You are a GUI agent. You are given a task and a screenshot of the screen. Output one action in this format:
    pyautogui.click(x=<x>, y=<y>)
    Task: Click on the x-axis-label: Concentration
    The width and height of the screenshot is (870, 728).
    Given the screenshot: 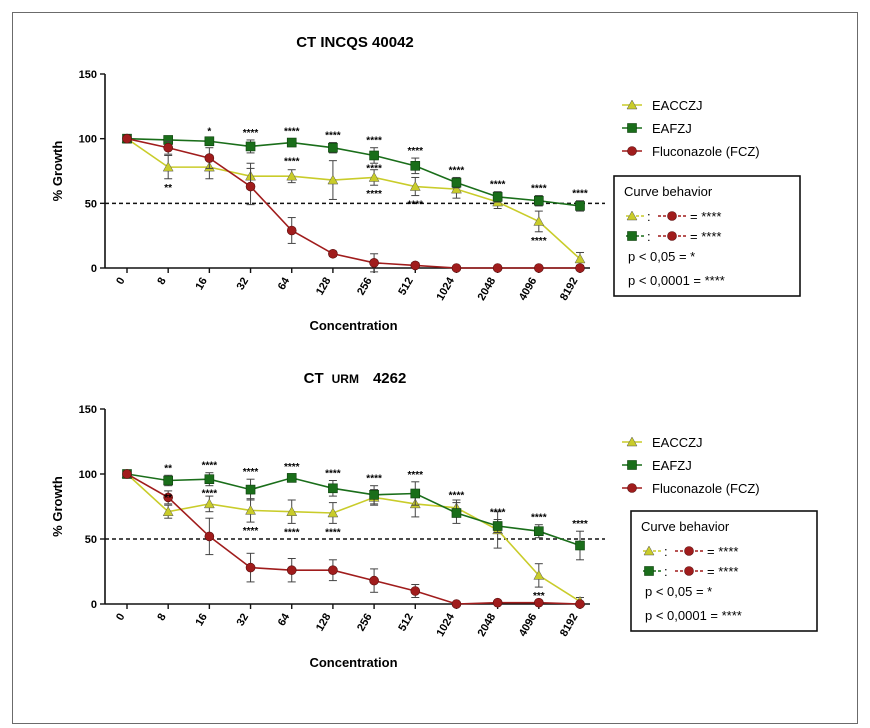 What is the action you would take?
    pyautogui.click(x=353, y=662)
    